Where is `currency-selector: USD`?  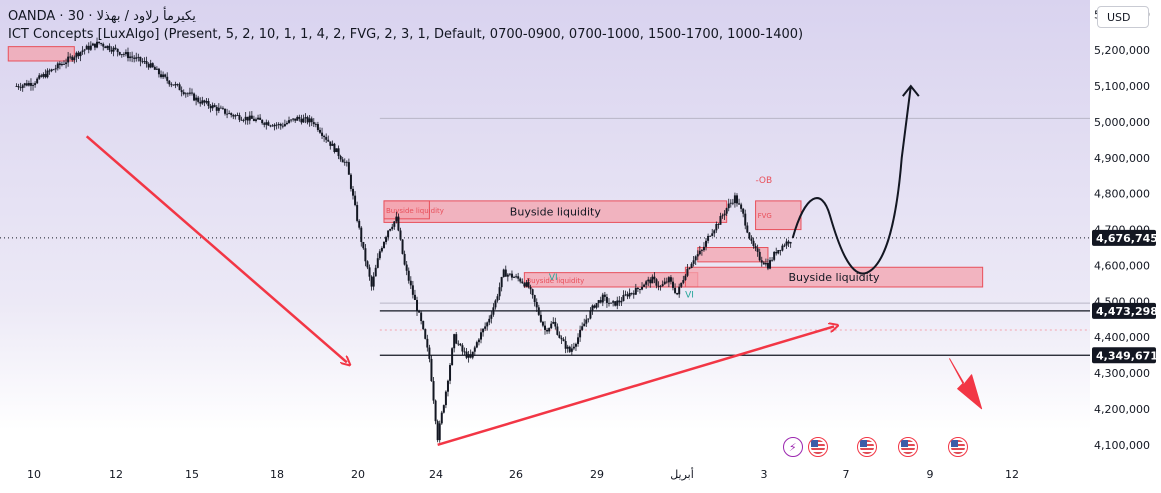
currency-selector: USD is located at coordinates (1123, 17).